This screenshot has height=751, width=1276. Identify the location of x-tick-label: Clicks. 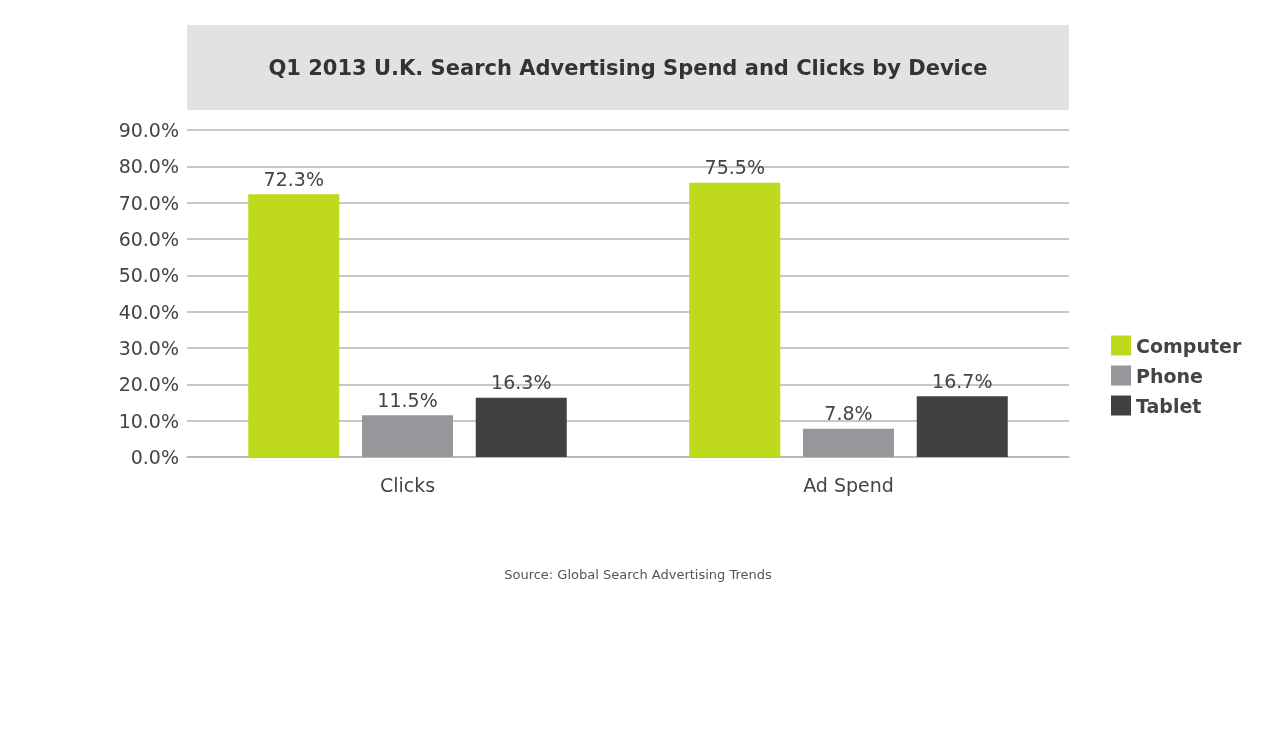
(407, 484).